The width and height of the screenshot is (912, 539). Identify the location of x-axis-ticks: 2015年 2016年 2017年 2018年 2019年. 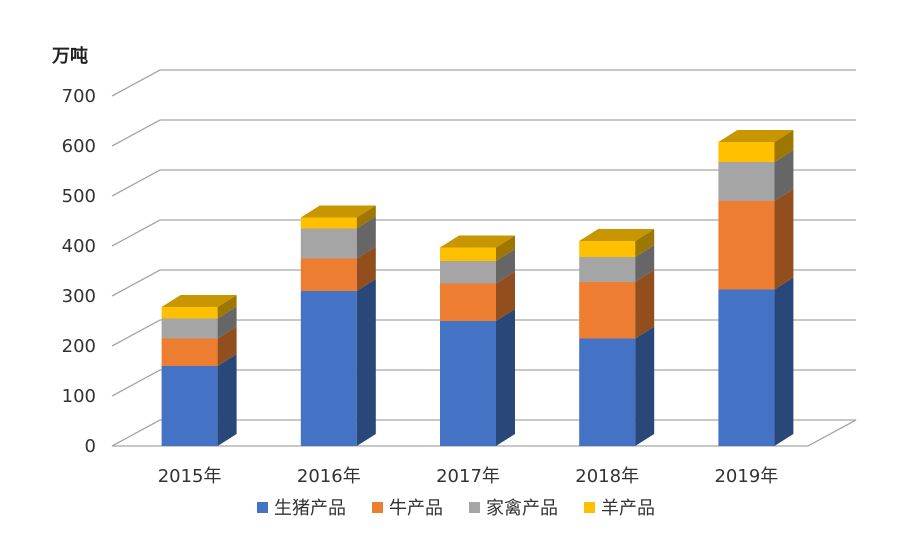
(468, 476).